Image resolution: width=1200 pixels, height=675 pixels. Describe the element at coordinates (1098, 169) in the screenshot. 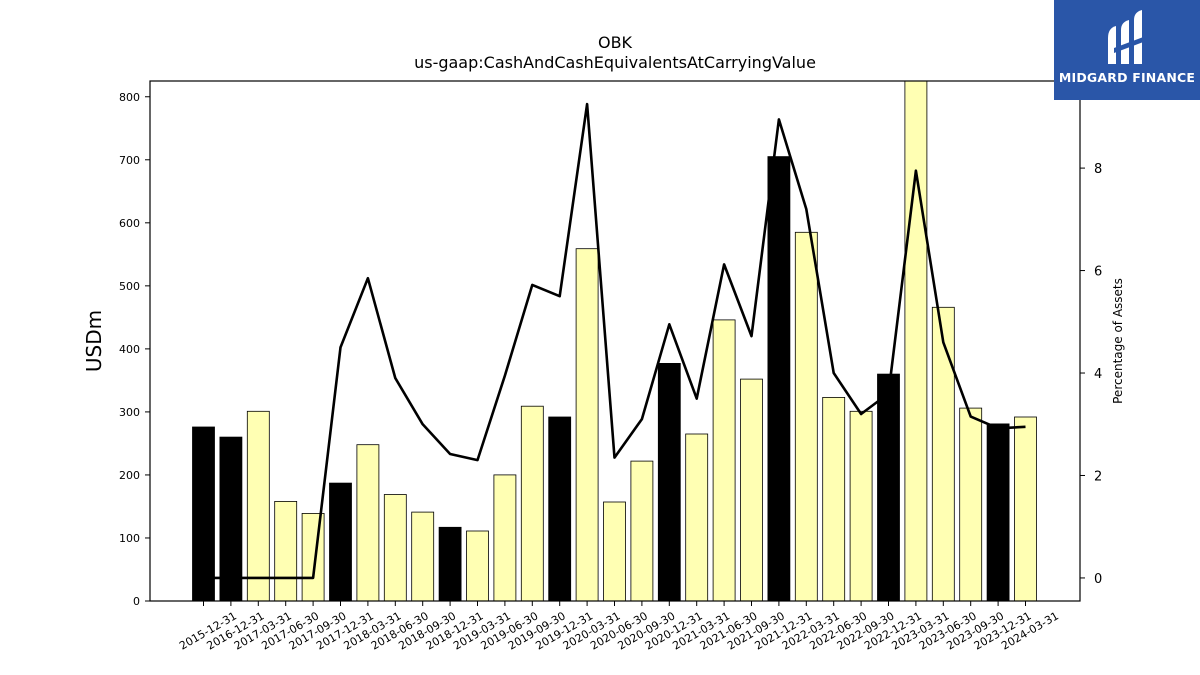

I see `y2-tick-label: 8` at that location.